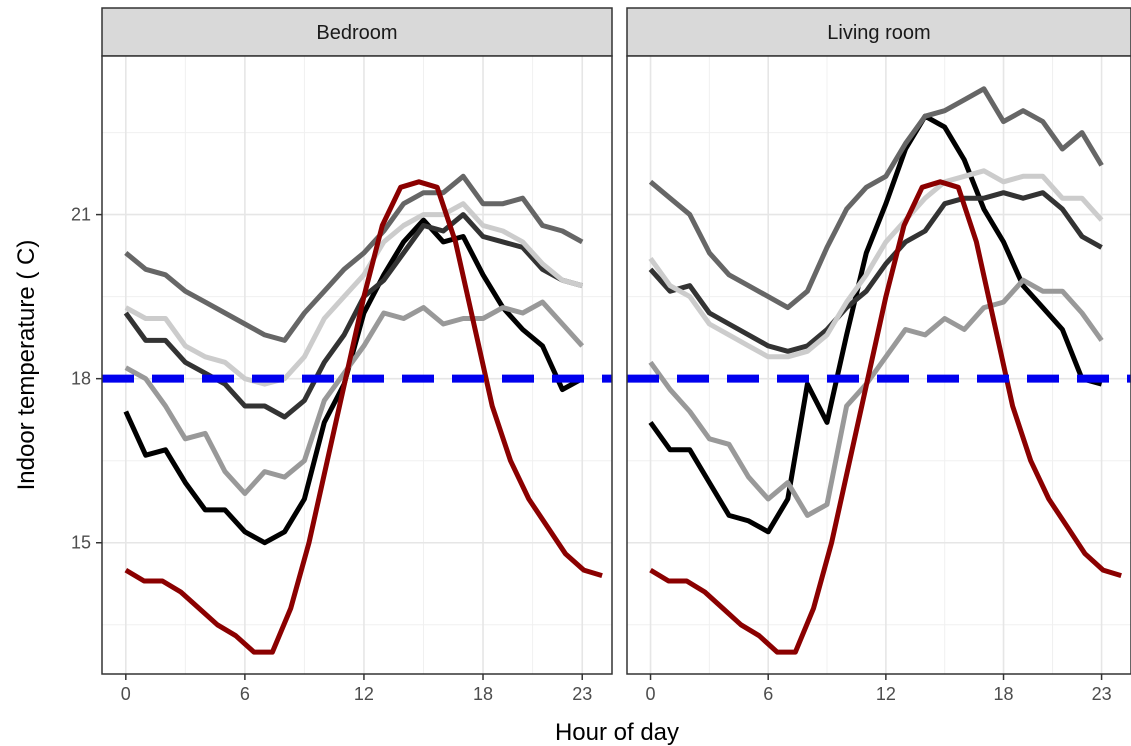 The width and height of the screenshot is (1131, 746). I want to click on x-axis-title: Hour of day, so click(617, 732).